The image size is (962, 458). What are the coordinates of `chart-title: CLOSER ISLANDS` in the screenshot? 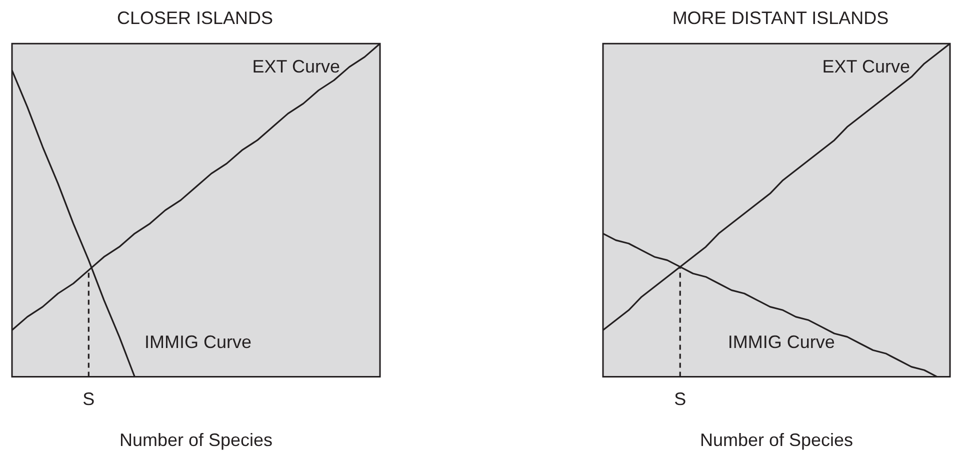 It's located at (195, 18).